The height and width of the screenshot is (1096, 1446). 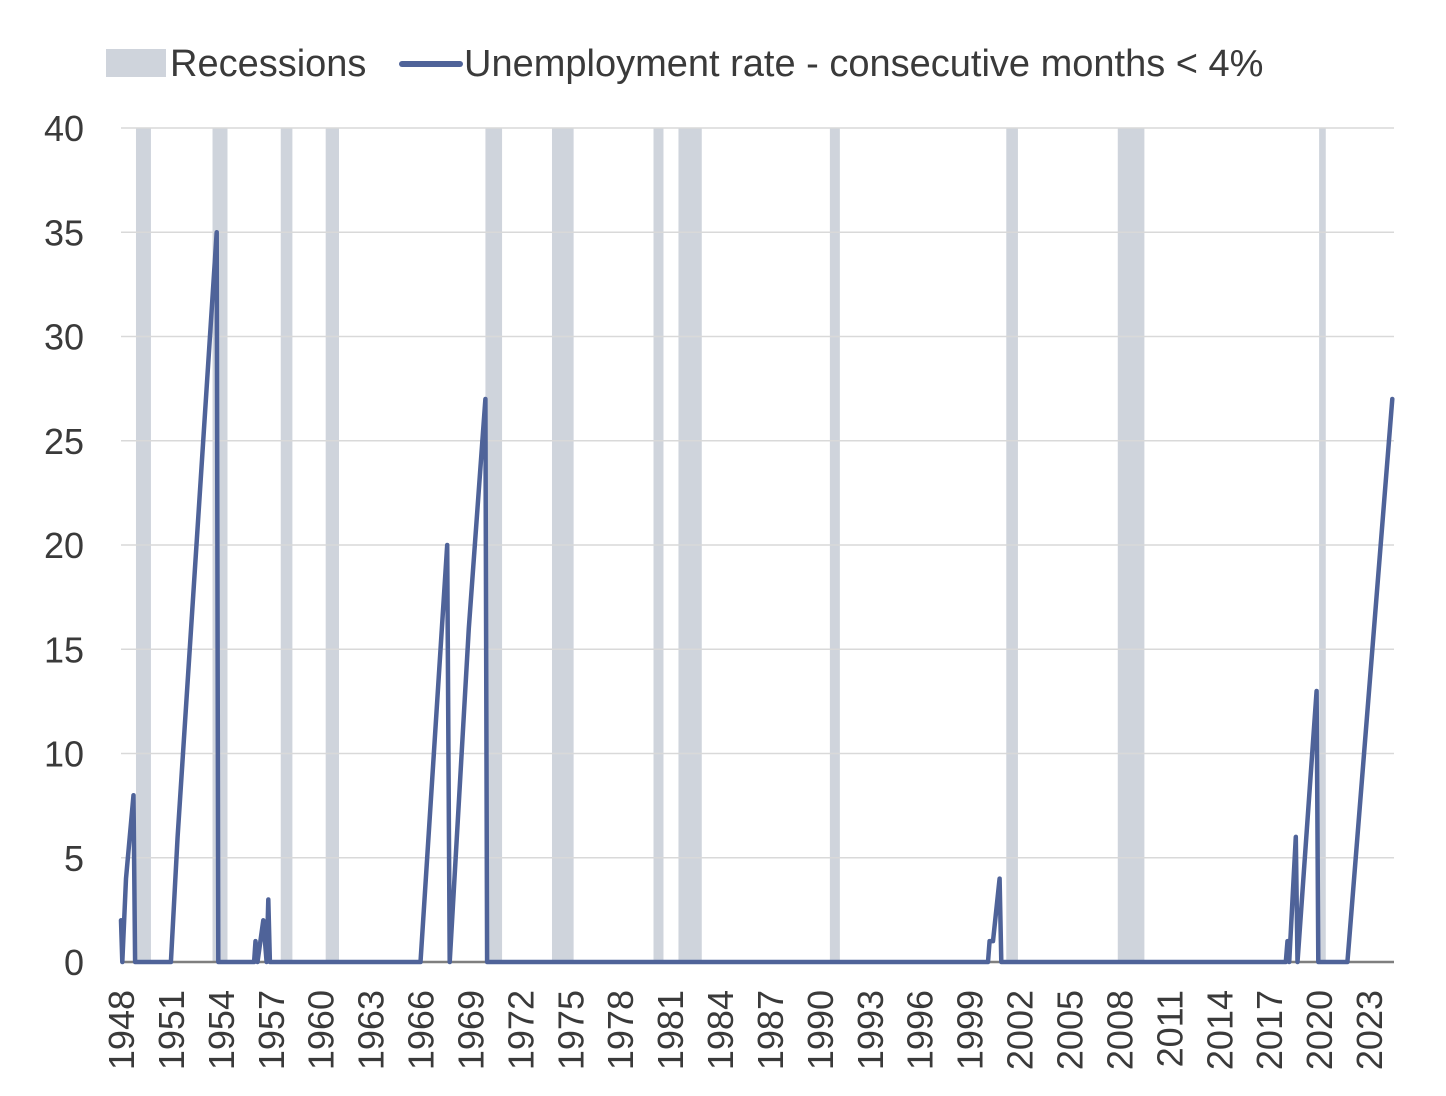 I want to click on y-tick-label: 35, so click(x=64, y=232).